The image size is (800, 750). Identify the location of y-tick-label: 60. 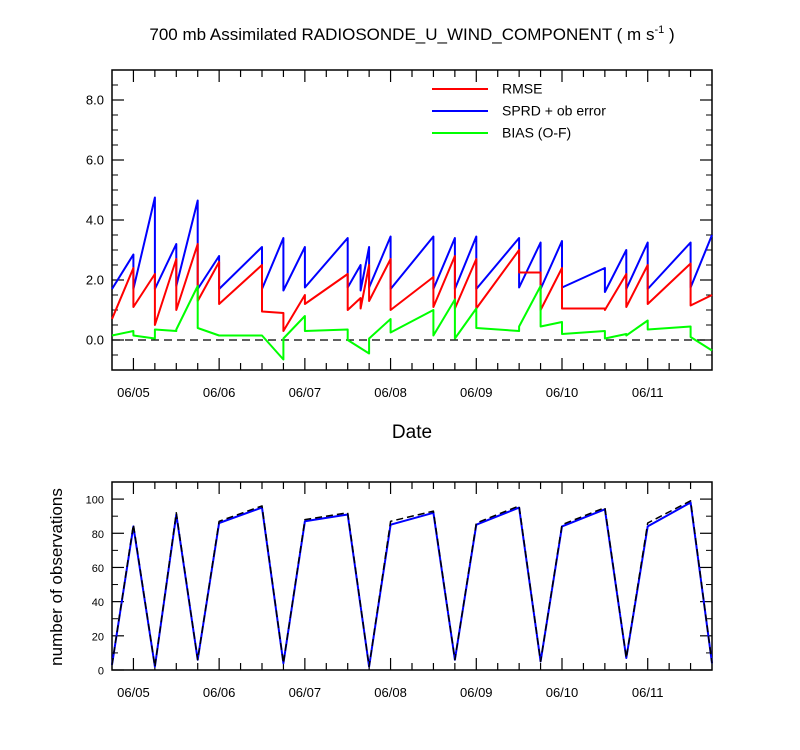
(98, 569).